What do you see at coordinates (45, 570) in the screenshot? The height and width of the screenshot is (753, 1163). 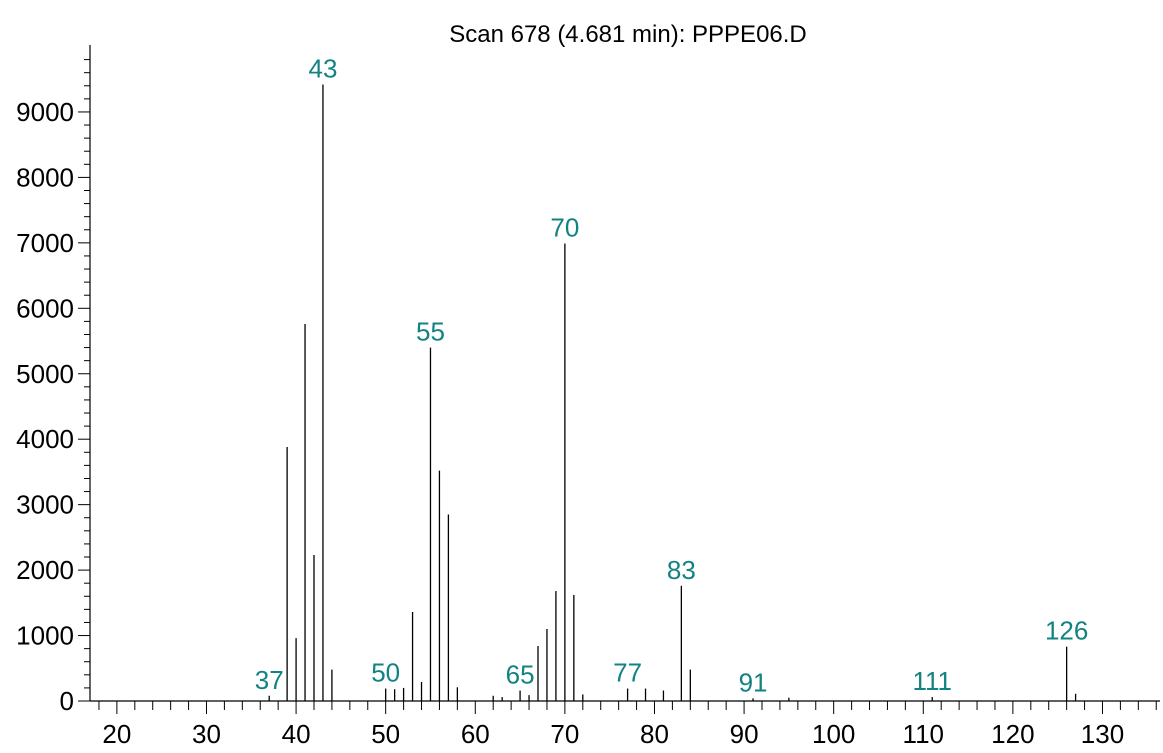 I see `y-tick-label: 2000` at bounding box center [45, 570].